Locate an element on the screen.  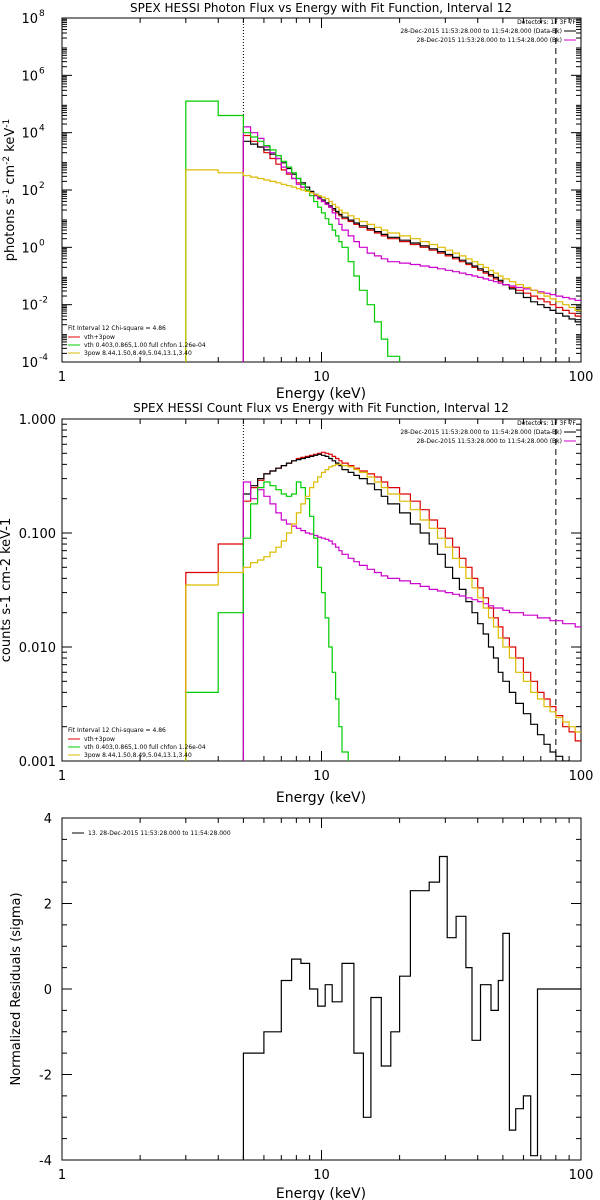
count-series-data-bk is located at coordinates (406, 607).